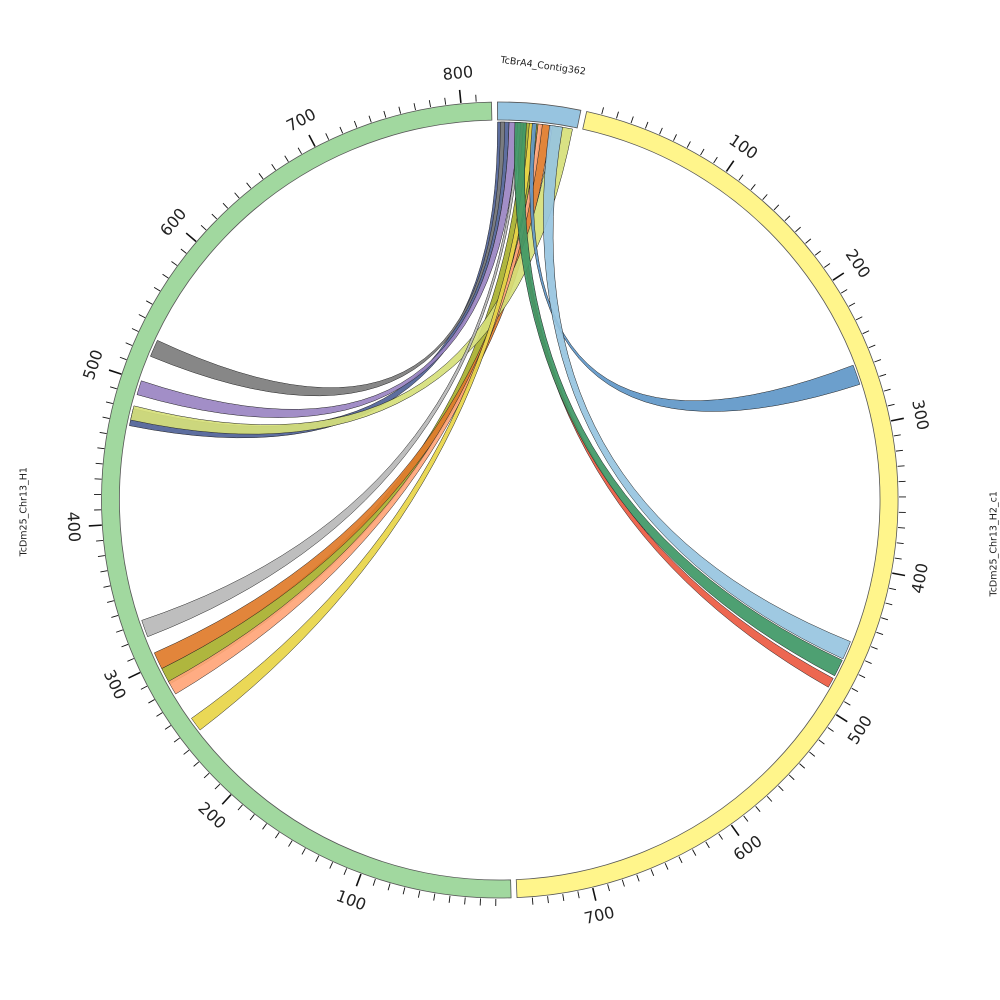 This screenshot has height=1000, width=1000. I want to click on tick-label: 200, so click(858, 264).